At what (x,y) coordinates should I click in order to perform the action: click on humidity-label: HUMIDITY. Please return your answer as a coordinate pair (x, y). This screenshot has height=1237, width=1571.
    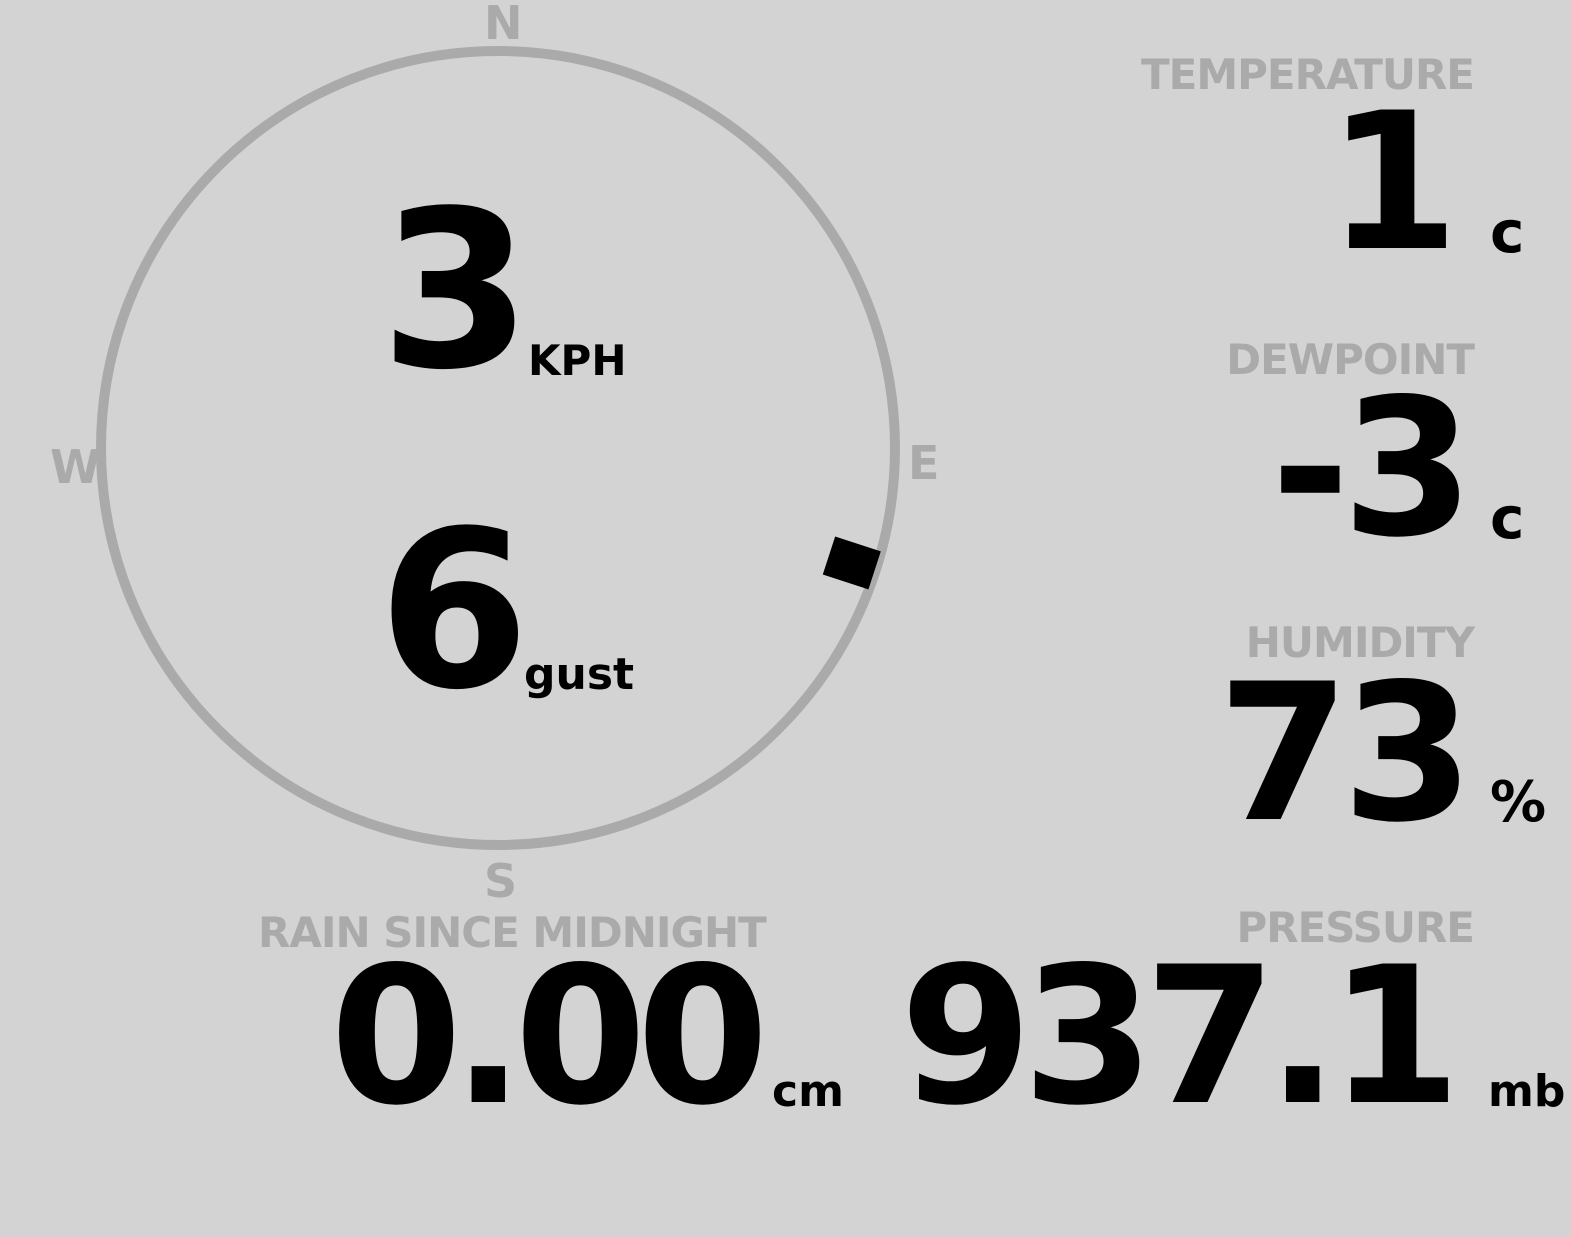
    Looking at the image, I should click on (1360, 642).